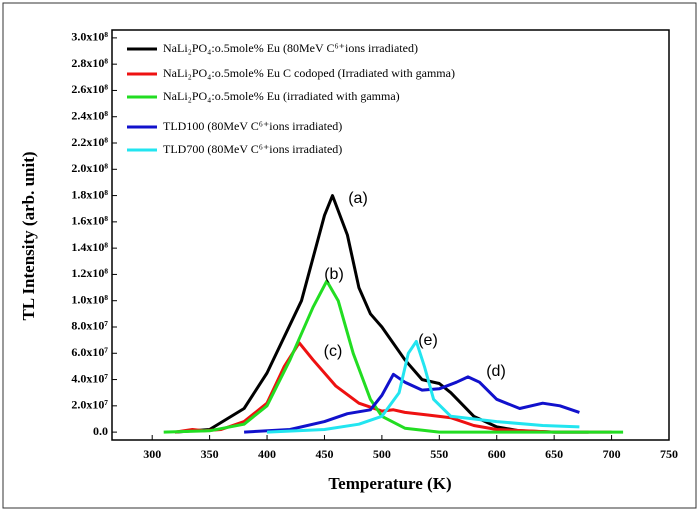 This screenshot has height=512, width=700. Describe the element at coordinates (669, 454) in the screenshot. I see `x-tick-label: 750` at that location.